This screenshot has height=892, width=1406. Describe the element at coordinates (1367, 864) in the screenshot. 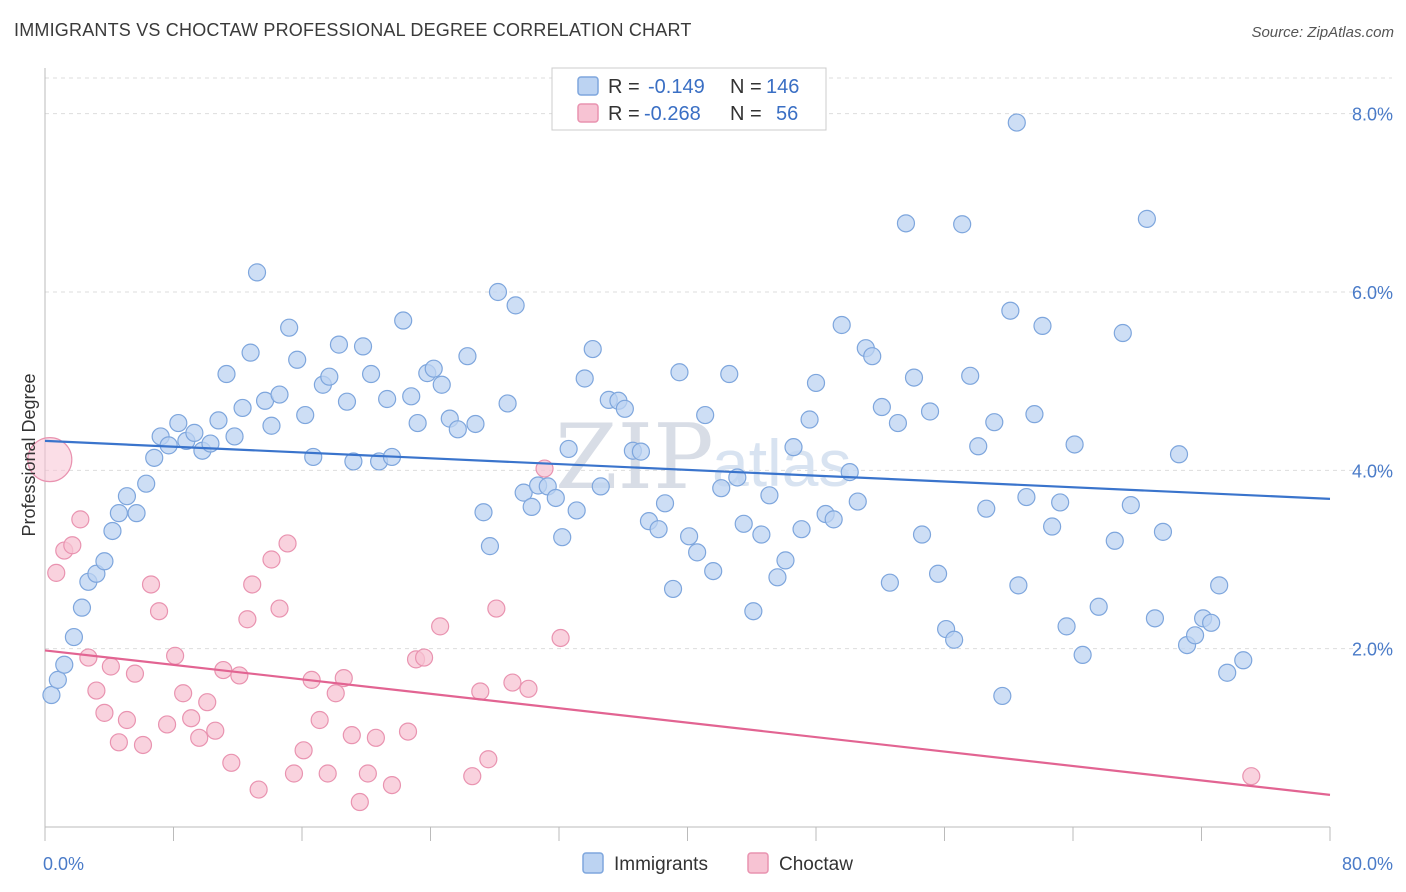

I see `x-tick-label-max: 80.0%` at that location.